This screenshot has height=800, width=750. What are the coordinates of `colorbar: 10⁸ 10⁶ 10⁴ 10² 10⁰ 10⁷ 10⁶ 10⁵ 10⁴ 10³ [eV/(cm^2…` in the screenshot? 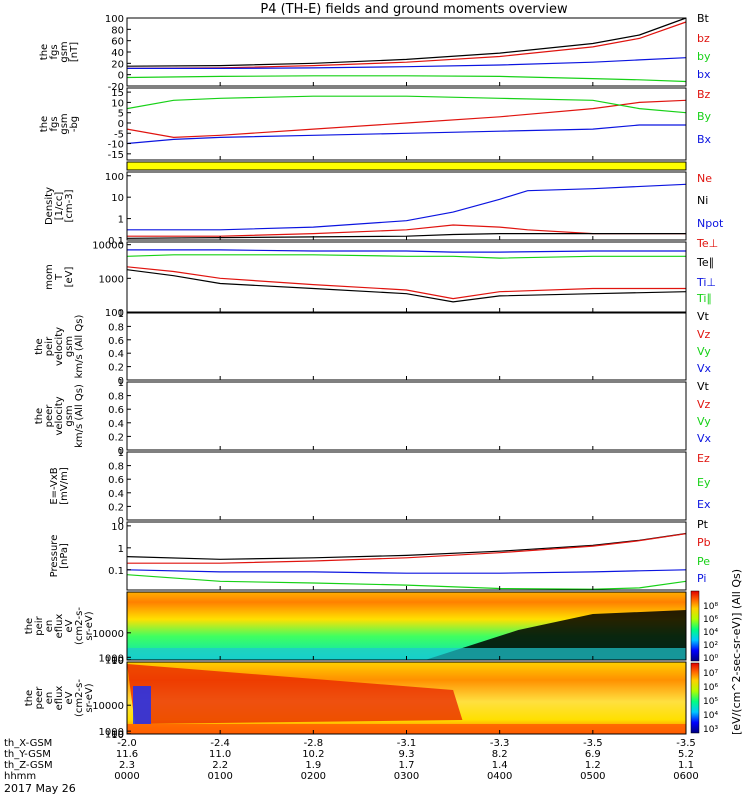 It's located at (716, 652).